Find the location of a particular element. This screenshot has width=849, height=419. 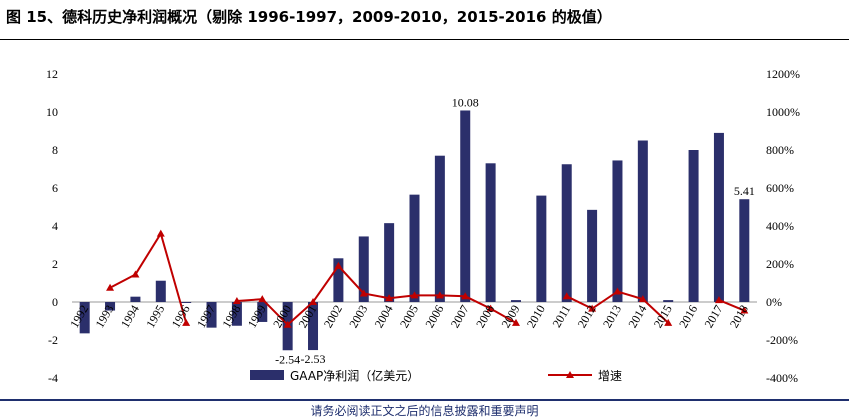

category-label-2010: 2010 is located at coordinates (536, 317).